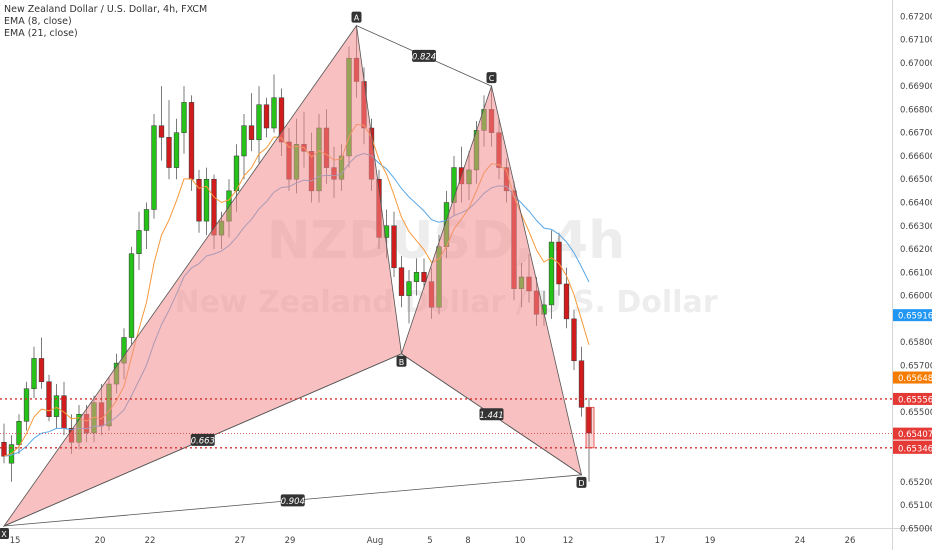  I want to click on y-tick-label: 0.67100, so click(916, 41).